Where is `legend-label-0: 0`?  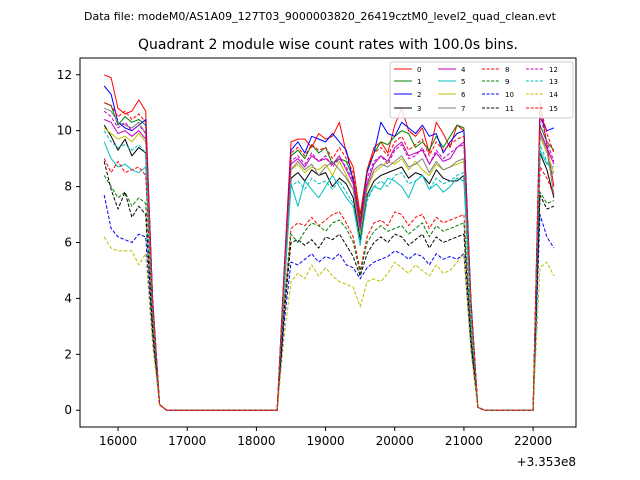
legend-label-0: 0 is located at coordinates (419, 70).